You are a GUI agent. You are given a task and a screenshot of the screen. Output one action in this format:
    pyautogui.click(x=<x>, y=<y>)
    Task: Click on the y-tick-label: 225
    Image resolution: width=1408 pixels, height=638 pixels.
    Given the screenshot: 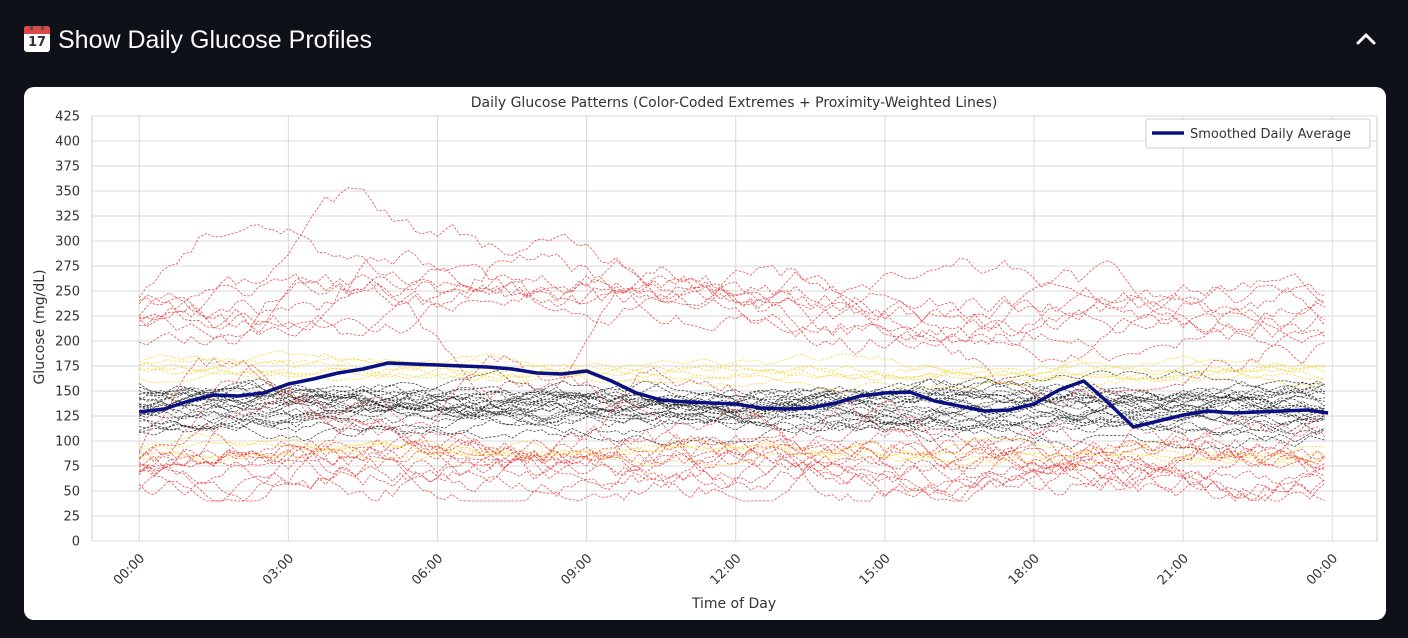 What is the action you would take?
    pyautogui.click(x=67, y=317)
    